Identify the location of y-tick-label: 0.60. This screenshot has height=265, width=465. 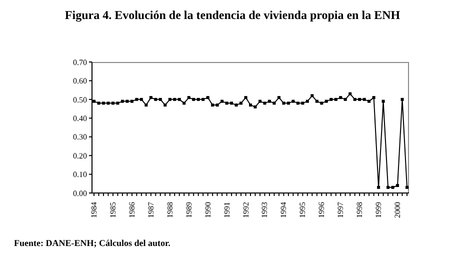
(80, 81).